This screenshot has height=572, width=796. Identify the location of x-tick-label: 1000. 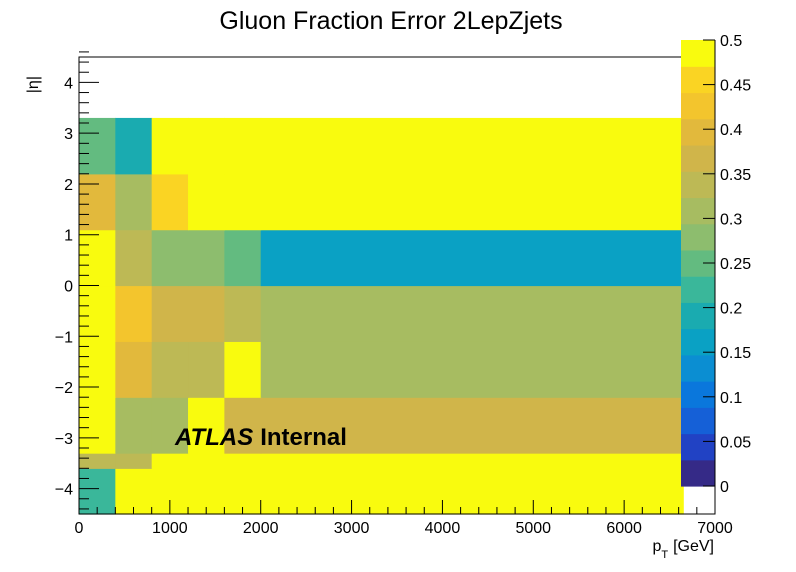
(170, 528).